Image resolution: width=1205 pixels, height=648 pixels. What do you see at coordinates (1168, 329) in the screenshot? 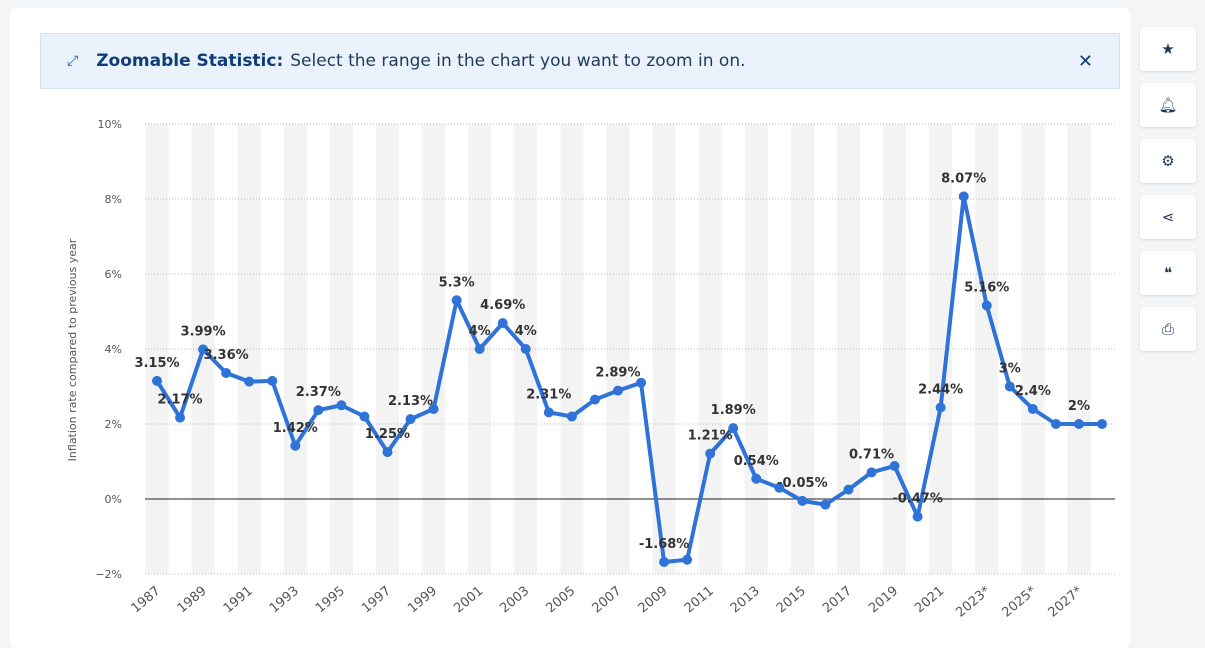
I see `print-button: ⎙` at bounding box center [1168, 329].